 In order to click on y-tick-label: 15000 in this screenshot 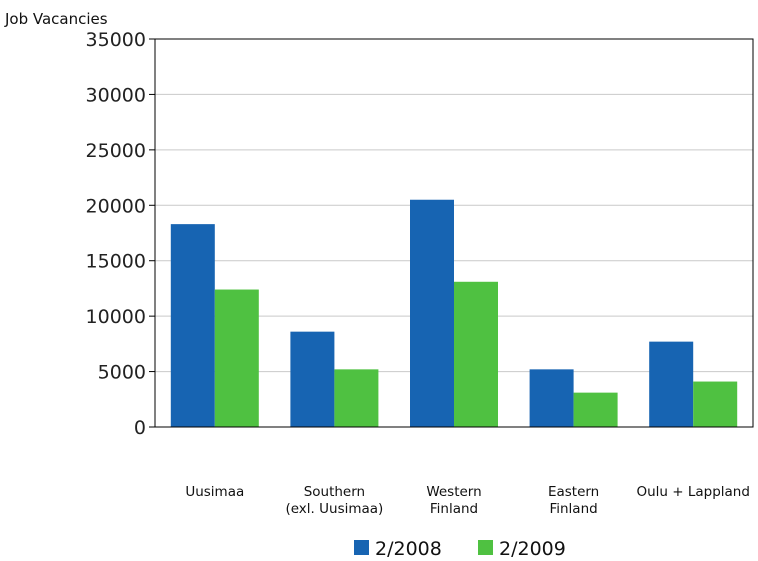, I will do `click(116, 262)`.